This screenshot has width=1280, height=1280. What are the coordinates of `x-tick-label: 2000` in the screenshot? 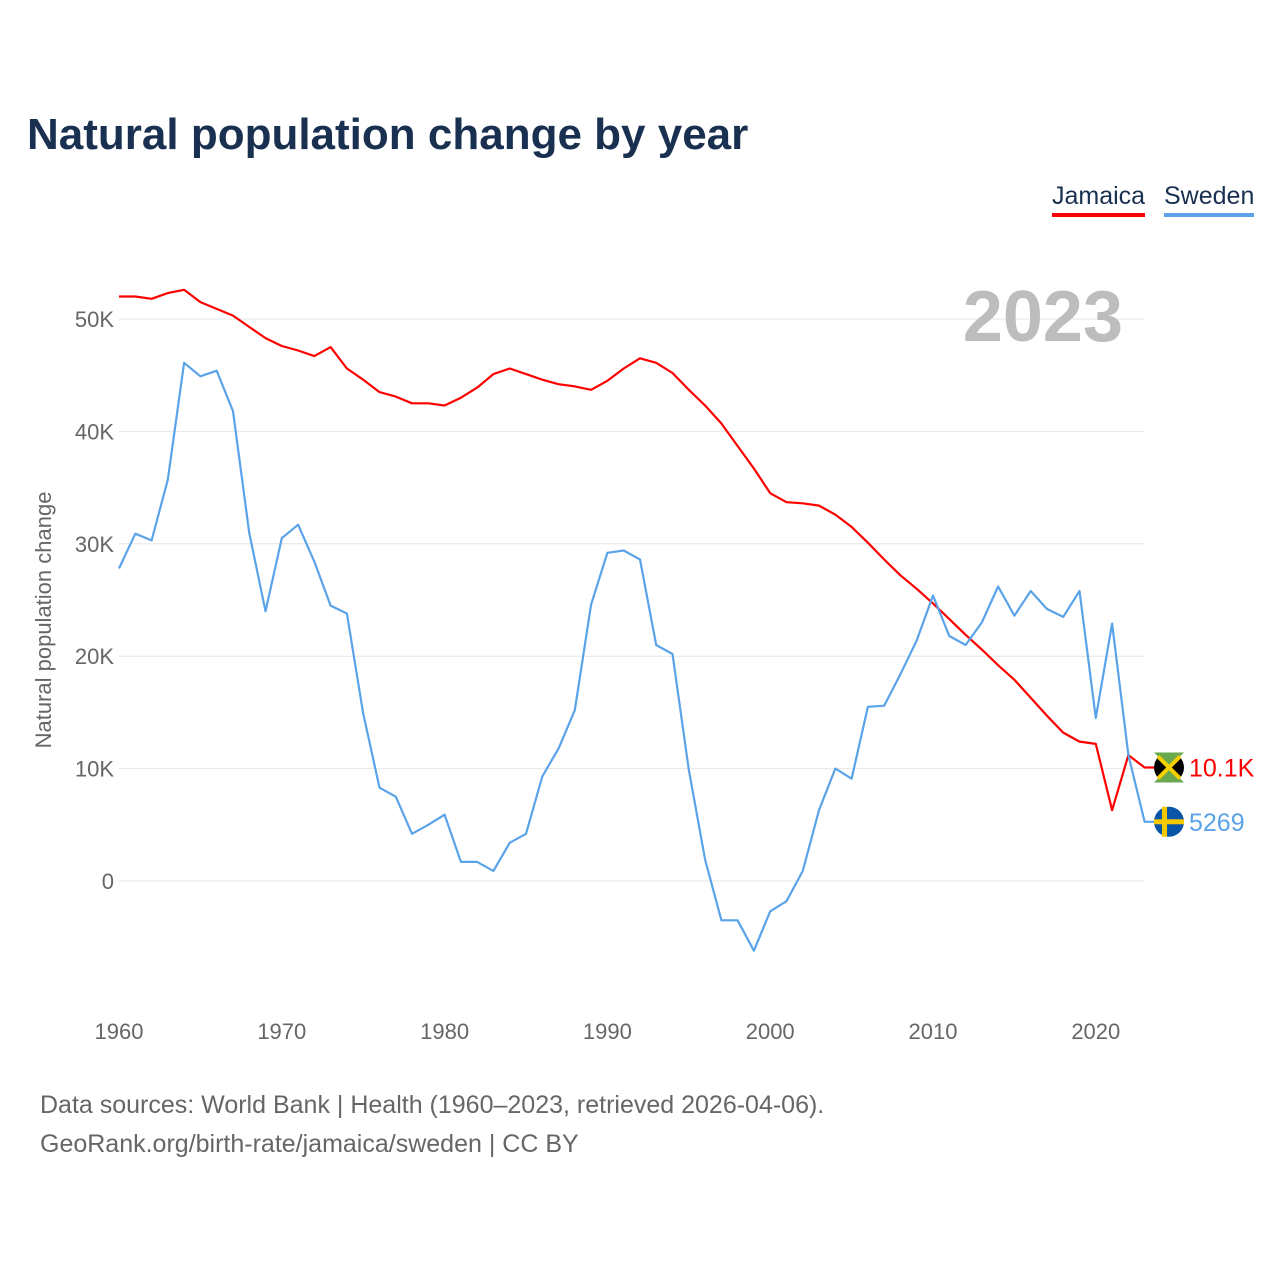 It's located at (770, 1031).